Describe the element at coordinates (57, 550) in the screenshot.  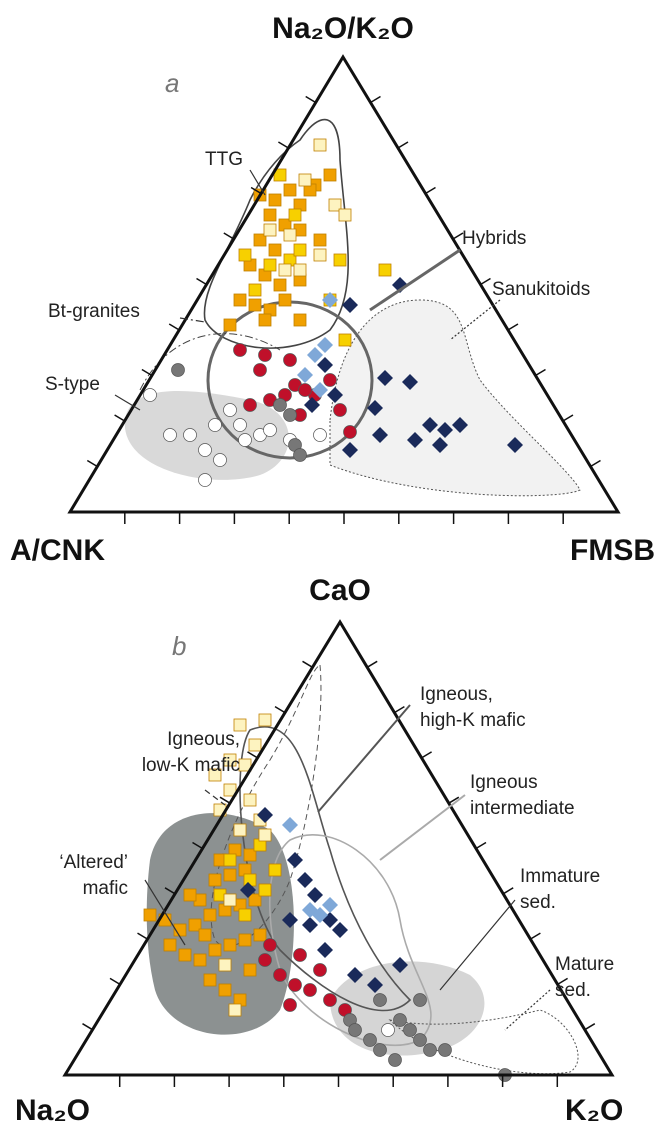
I see `left-label: A/CNK` at that location.